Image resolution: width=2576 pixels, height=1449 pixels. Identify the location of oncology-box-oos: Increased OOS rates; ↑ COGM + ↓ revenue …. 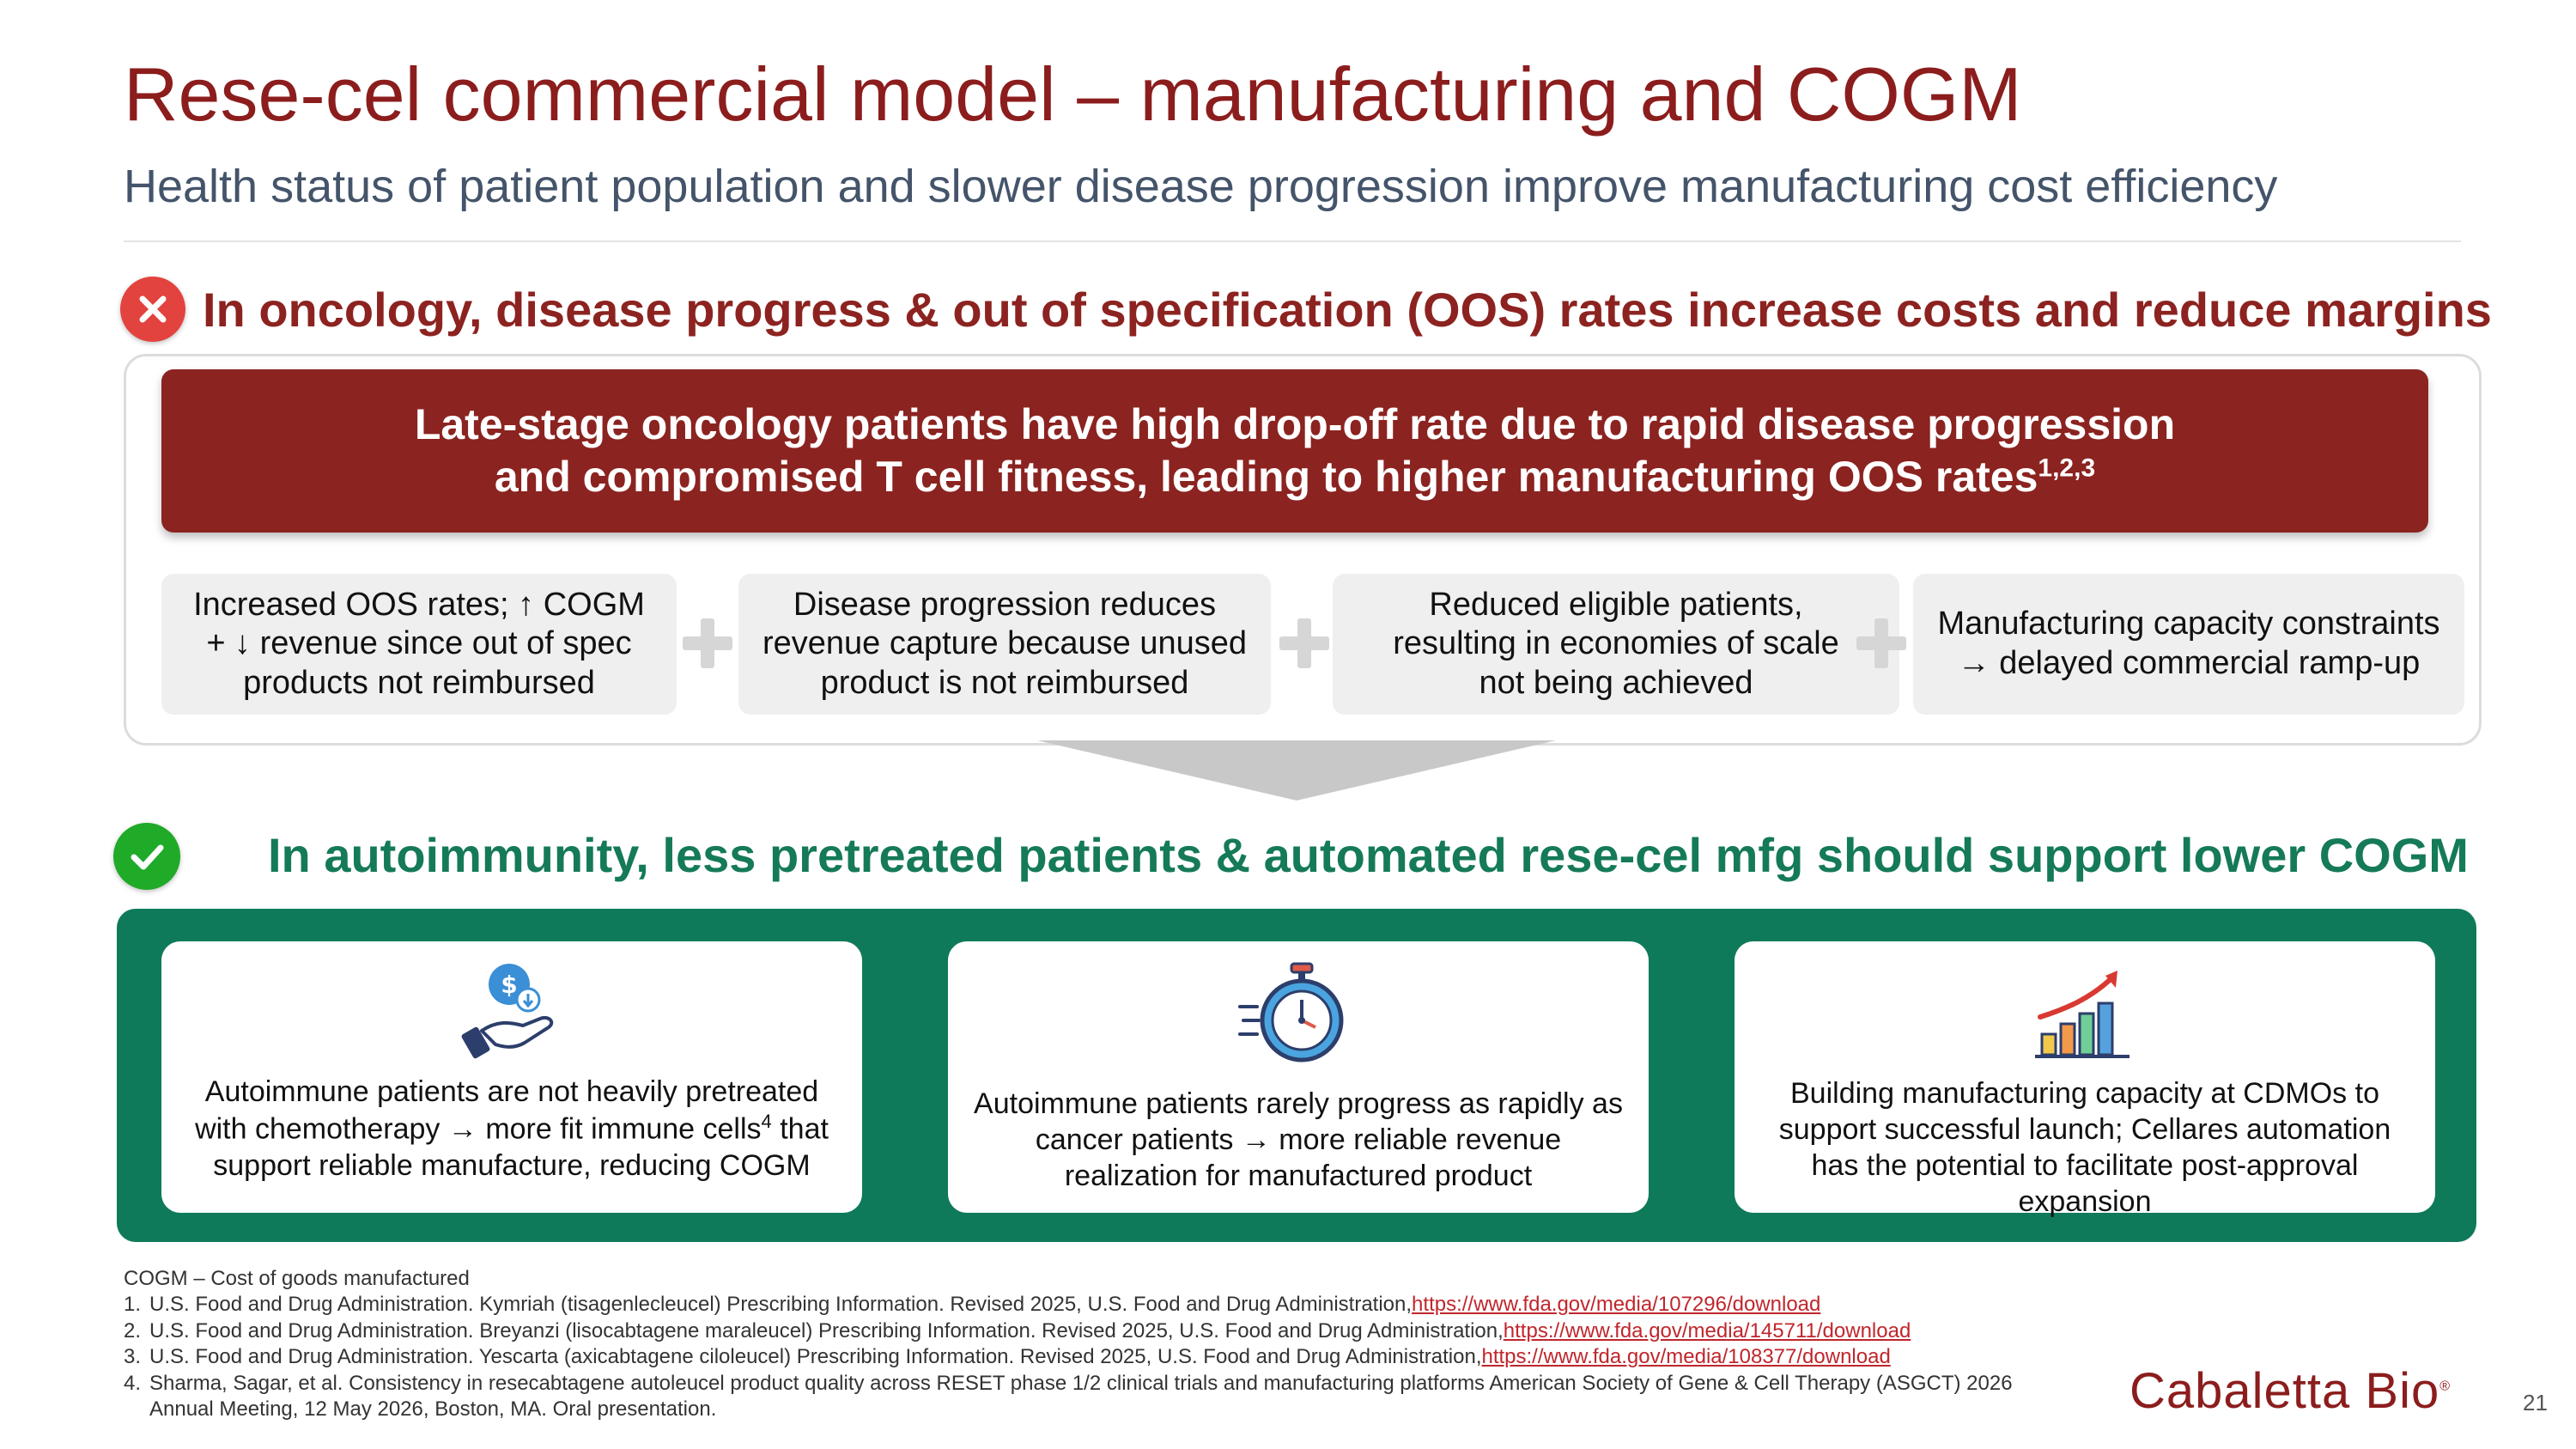
(419, 644).